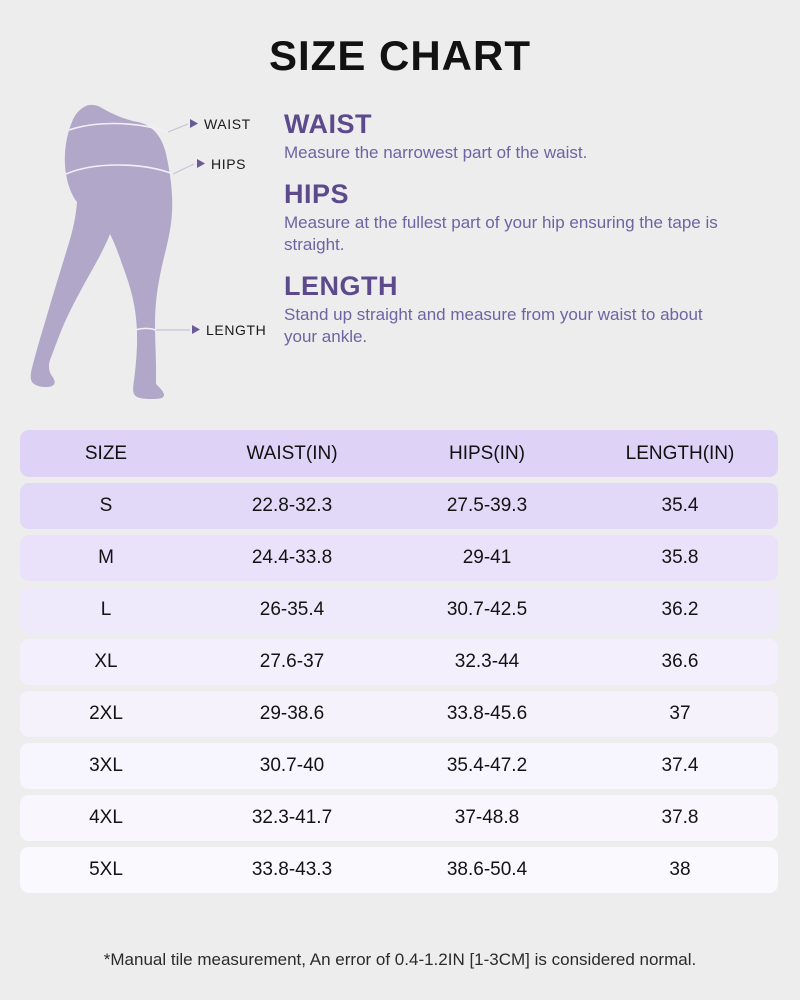  Describe the element at coordinates (680, 817) in the screenshot. I see `cell-length: 37.8` at that location.